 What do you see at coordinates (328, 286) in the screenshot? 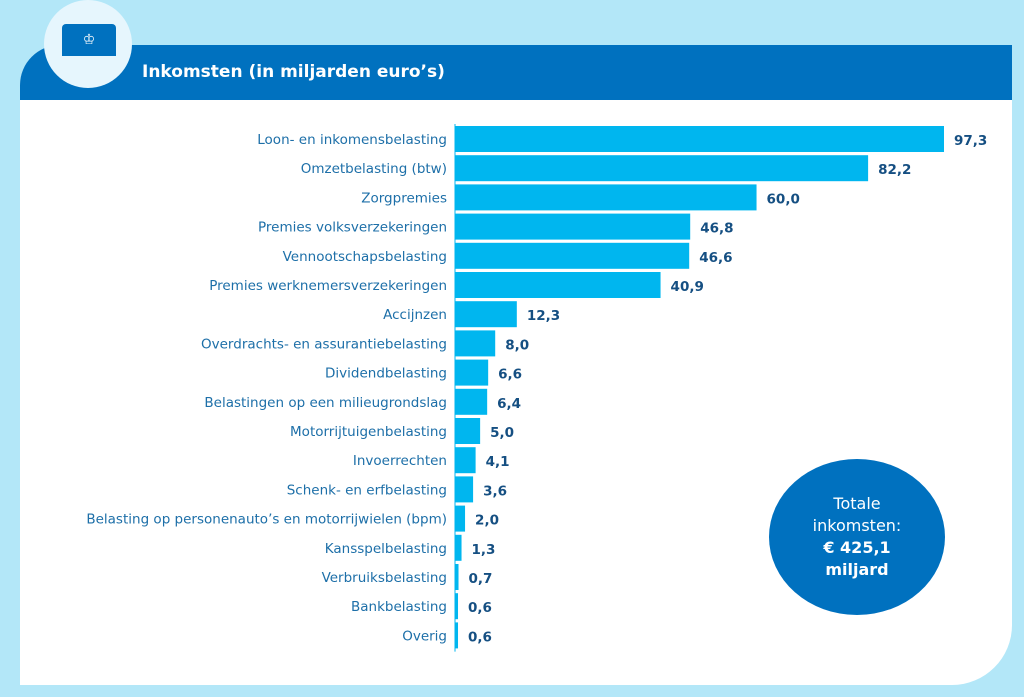
I see `category-label: Premies werknemersverzekeringen` at bounding box center [328, 286].